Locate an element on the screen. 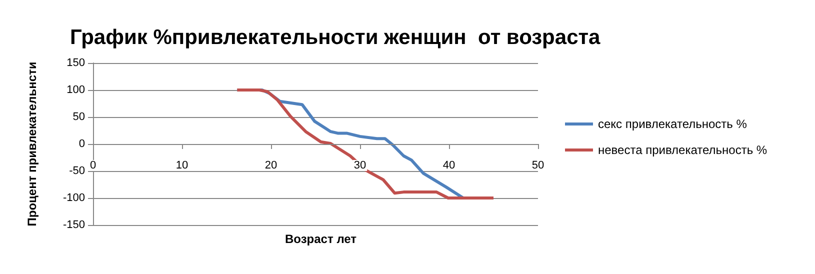 This screenshot has height=274, width=815. x-tick-label: 0 is located at coordinates (93, 166).